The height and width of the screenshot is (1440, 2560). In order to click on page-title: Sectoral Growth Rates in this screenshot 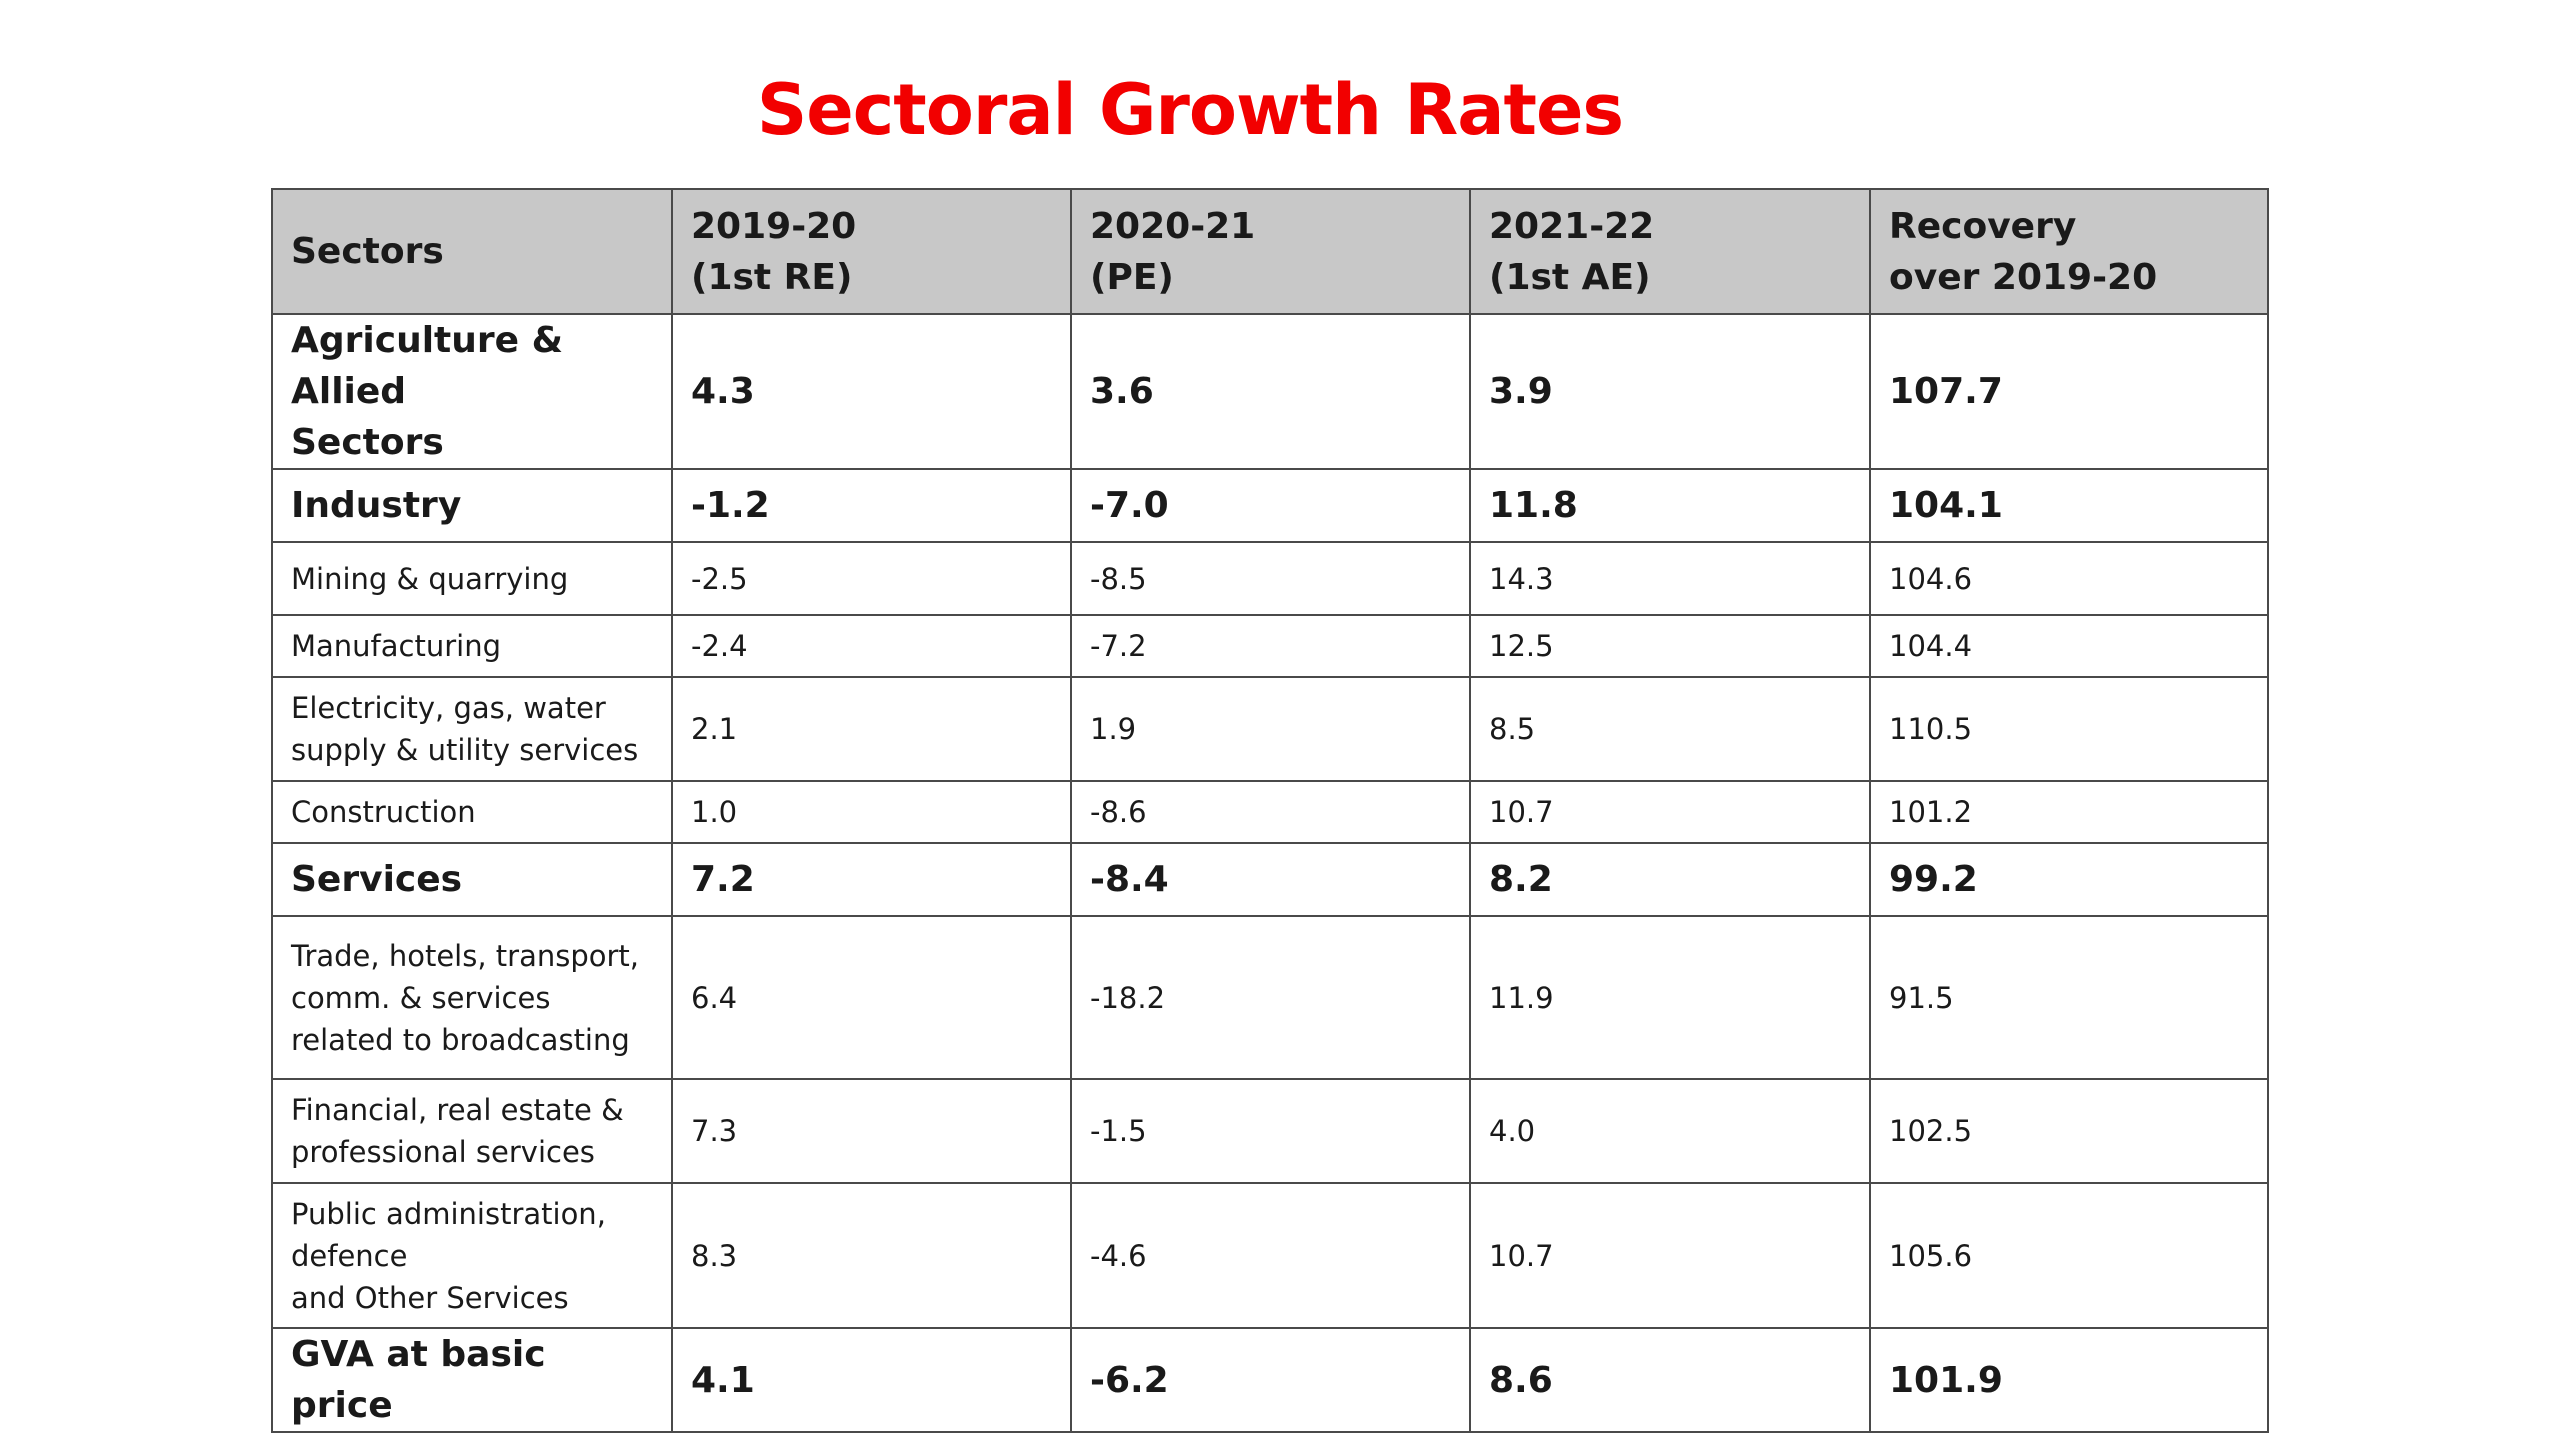, I will do `click(1190, 110)`.